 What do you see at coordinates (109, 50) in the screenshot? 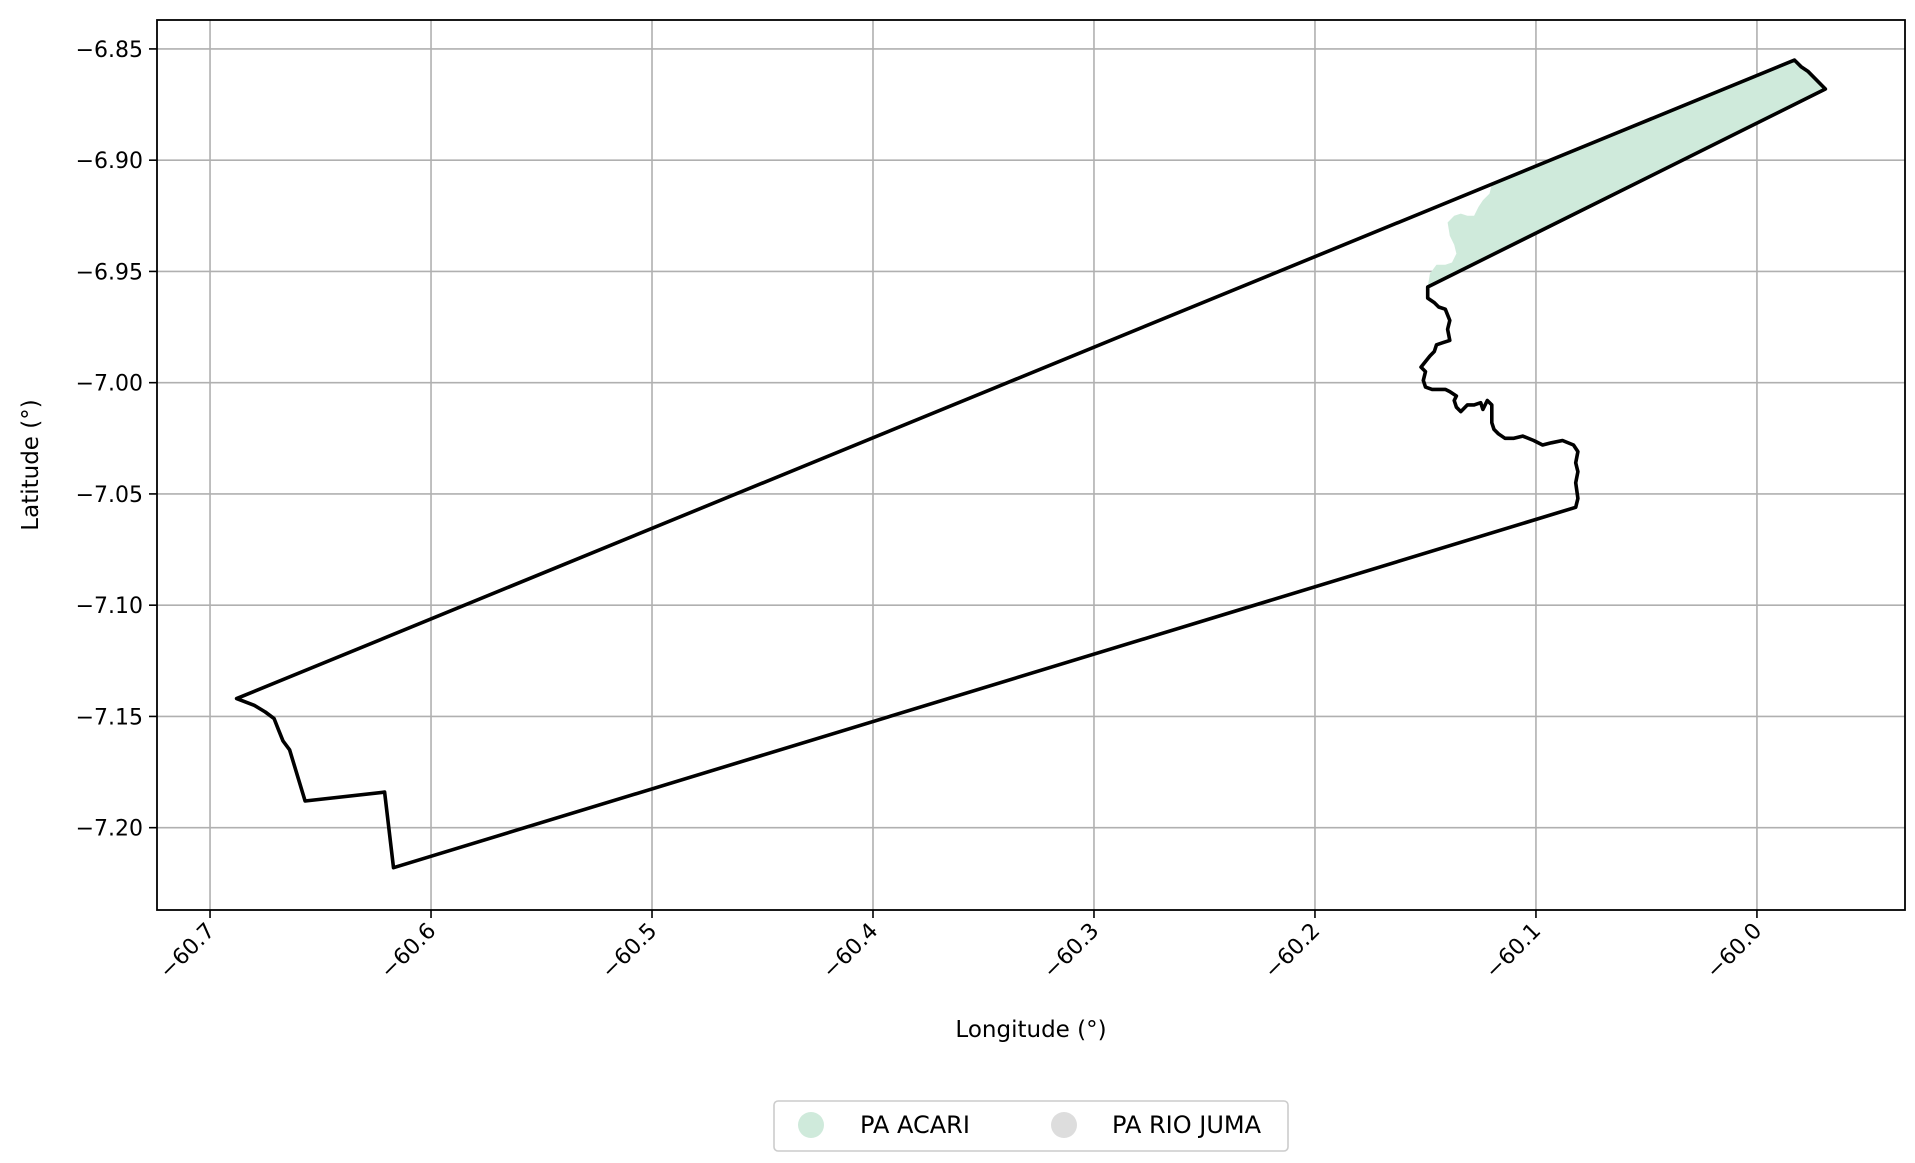
I see `y-tick-label-0: −6.85` at bounding box center [109, 50].